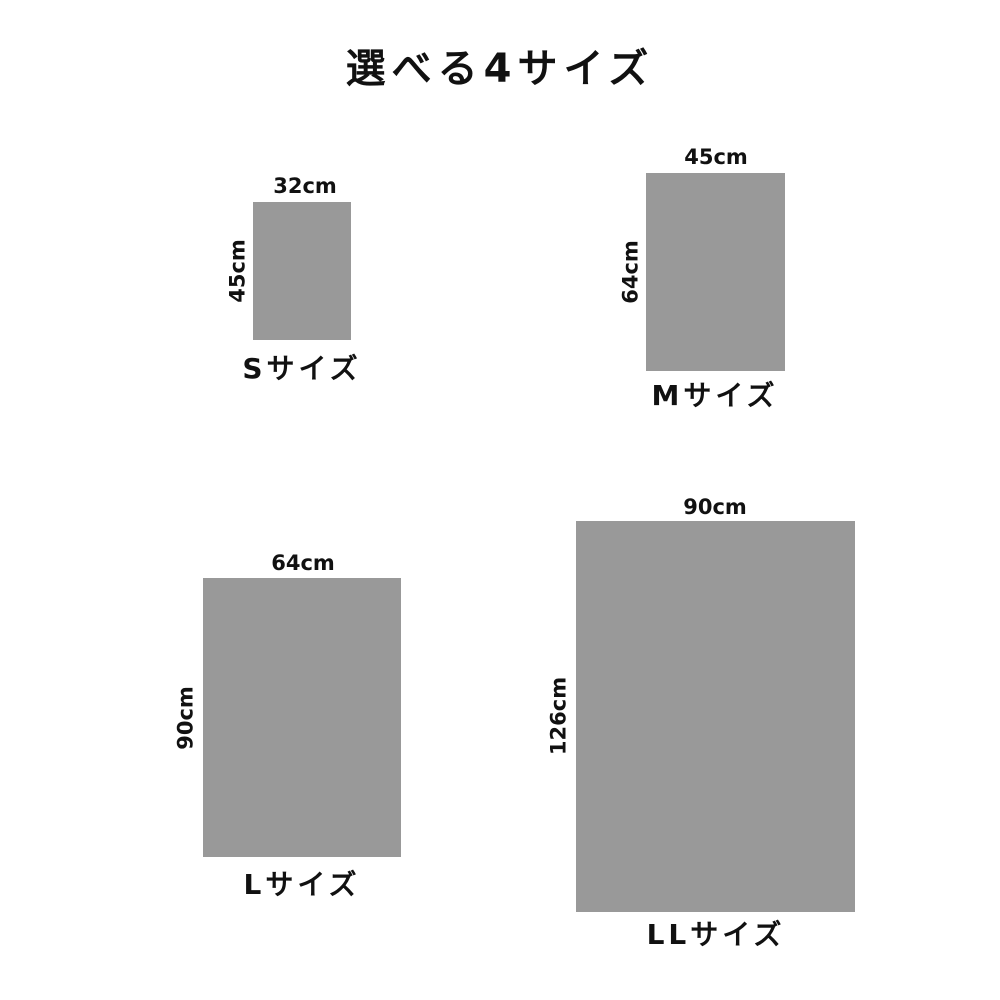  Describe the element at coordinates (716, 934) in the screenshot. I see `size-ll-name: LLサイズ` at that location.